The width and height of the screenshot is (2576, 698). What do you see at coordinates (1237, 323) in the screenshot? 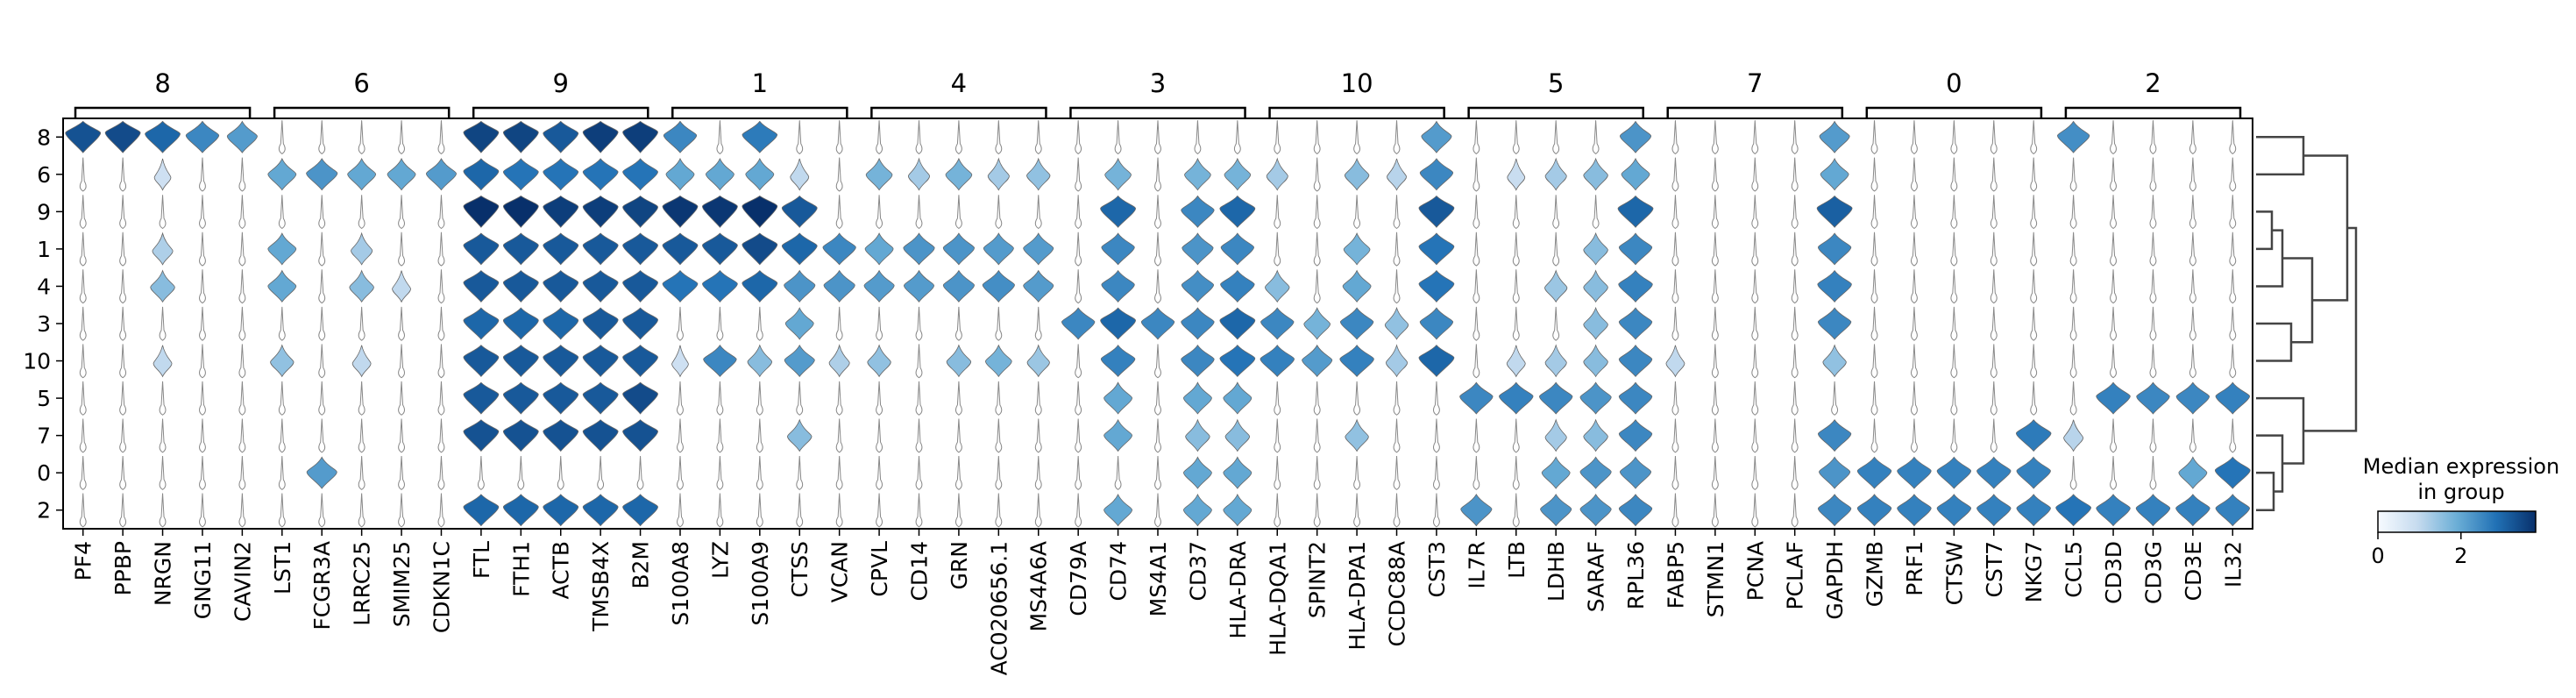
I see `violin-3-HLA-DRA` at bounding box center [1237, 323].